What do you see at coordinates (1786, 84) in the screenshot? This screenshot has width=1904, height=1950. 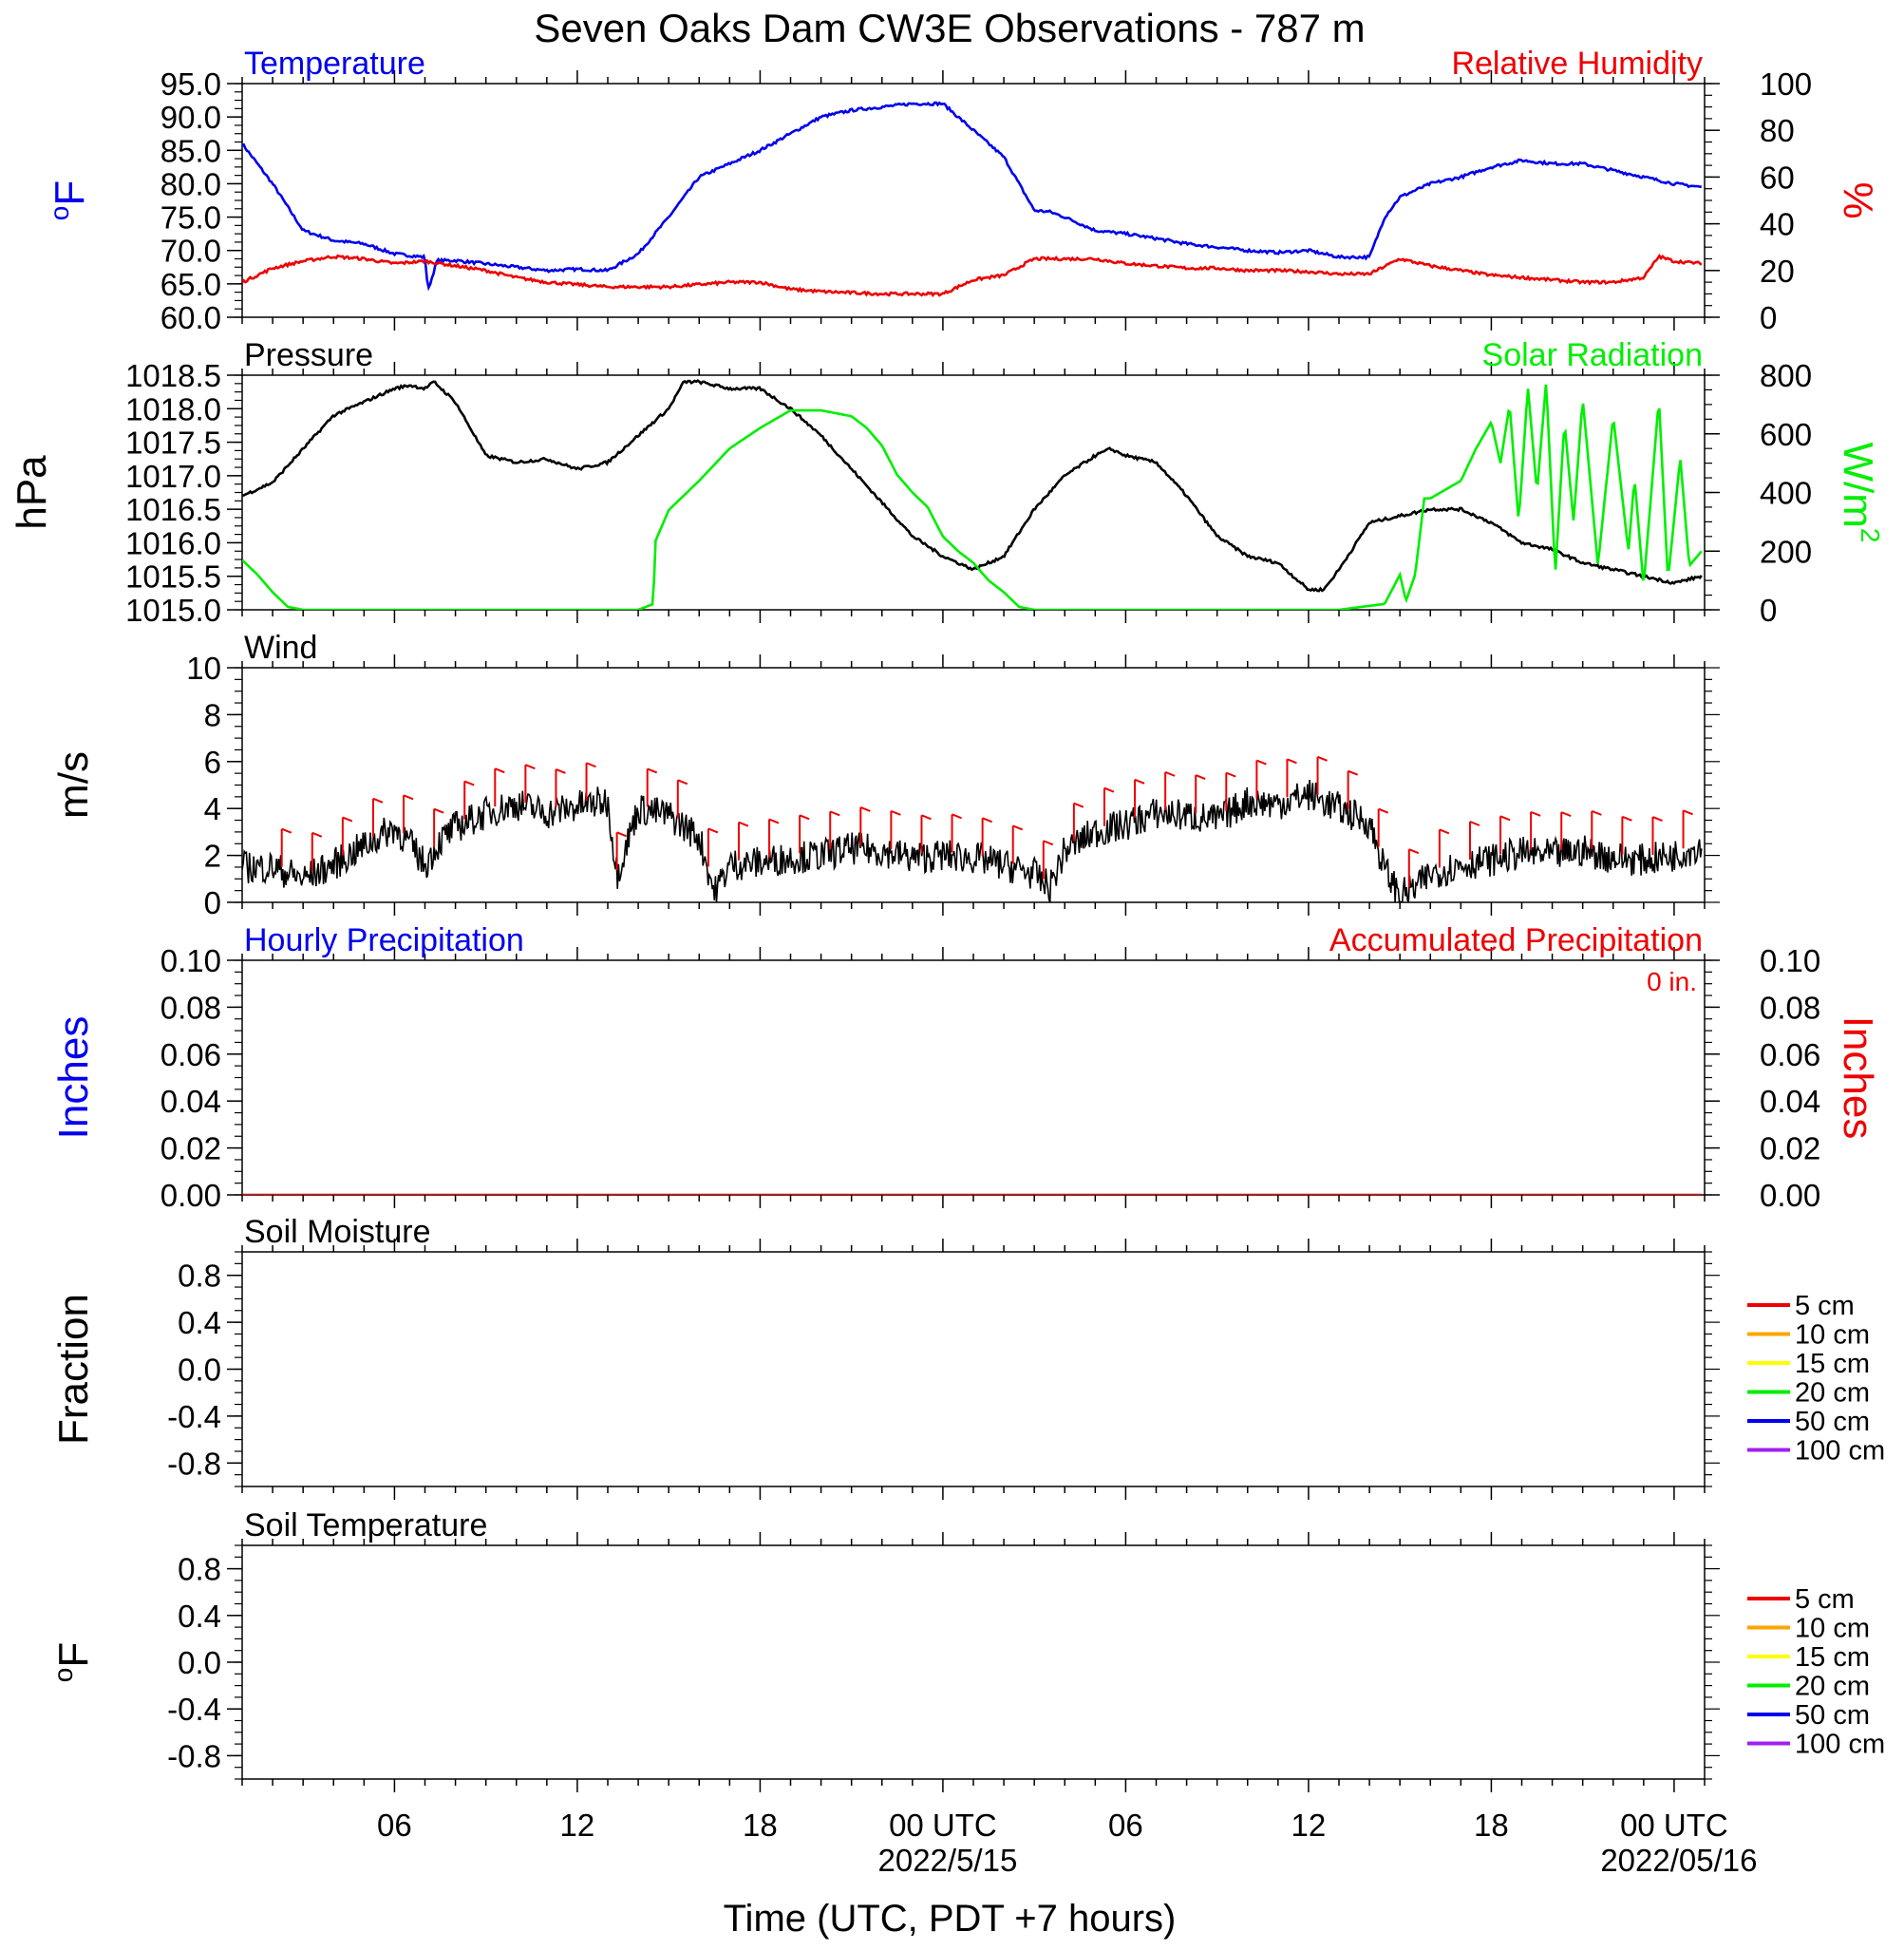 I see `y-right-tick-label: 100` at bounding box center [1786, 84].